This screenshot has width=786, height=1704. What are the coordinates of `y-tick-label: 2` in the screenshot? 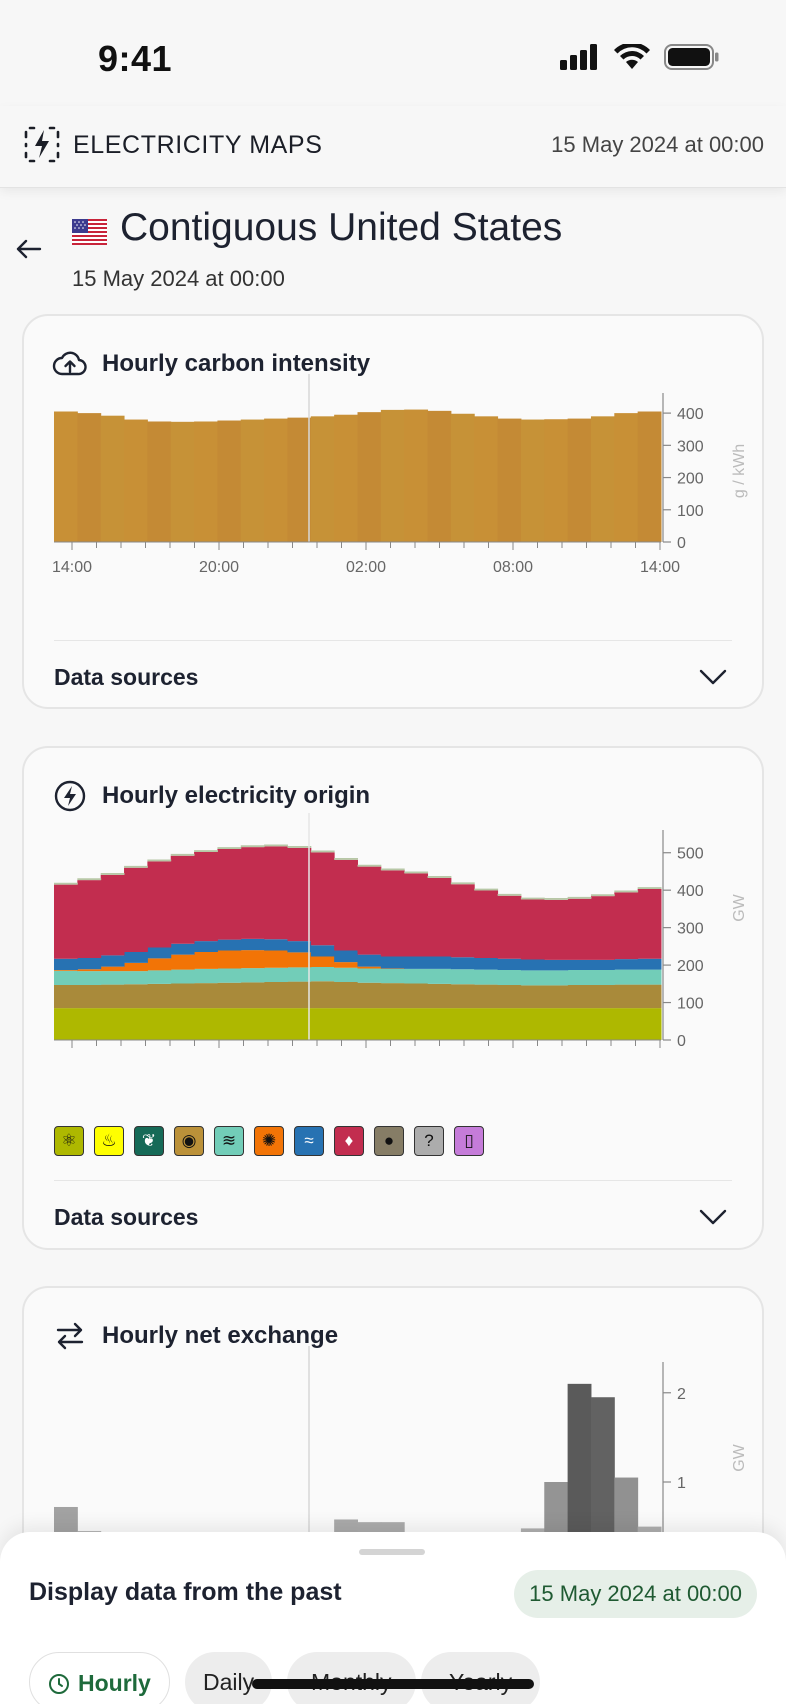 It's located at (681, 1394).